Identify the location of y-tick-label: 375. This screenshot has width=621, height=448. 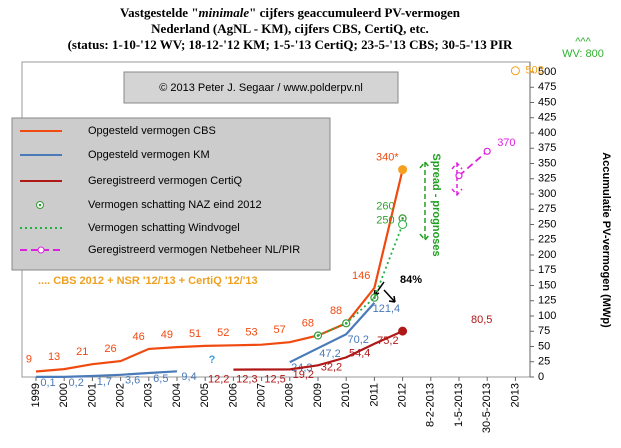
(547, 148).